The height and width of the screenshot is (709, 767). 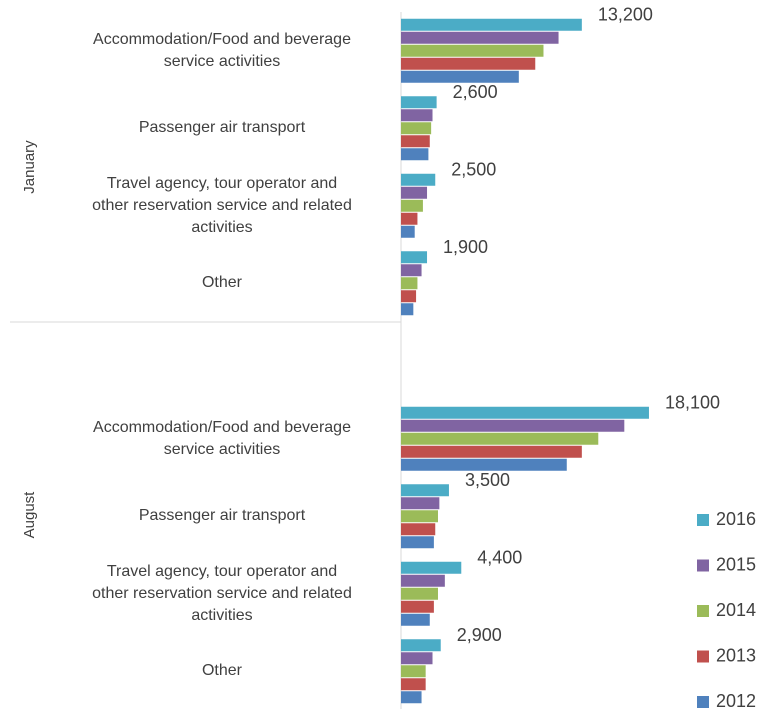 What do you see at coordinates (465, 247) in the screenshot?
I see `value-label: 1,900` at bounding box center [465, 247].